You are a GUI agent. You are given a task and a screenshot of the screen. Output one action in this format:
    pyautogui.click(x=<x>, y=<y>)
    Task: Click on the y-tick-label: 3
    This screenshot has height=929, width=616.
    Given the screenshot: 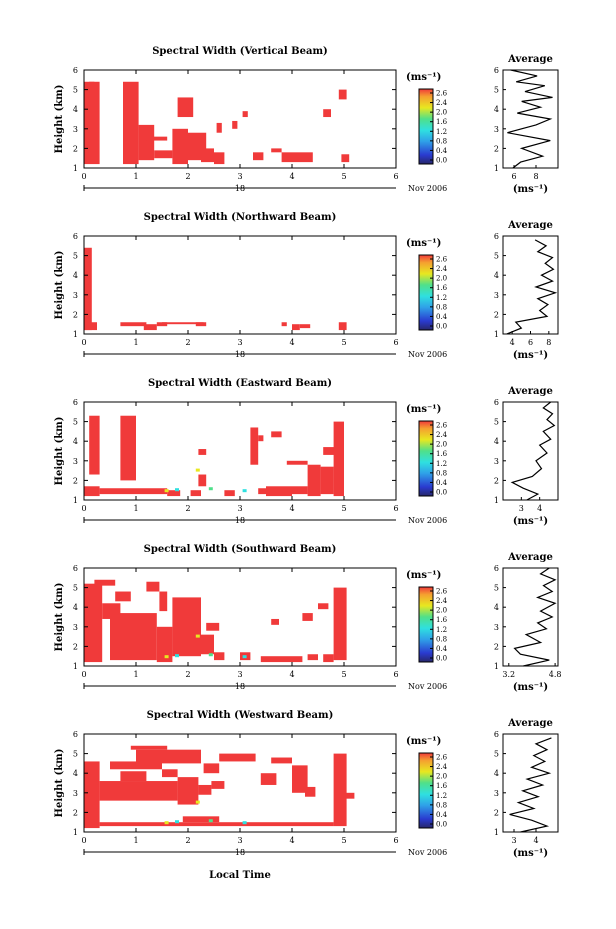 What is the action you would take?
    pyautogui.click(x=75, y=627)
    